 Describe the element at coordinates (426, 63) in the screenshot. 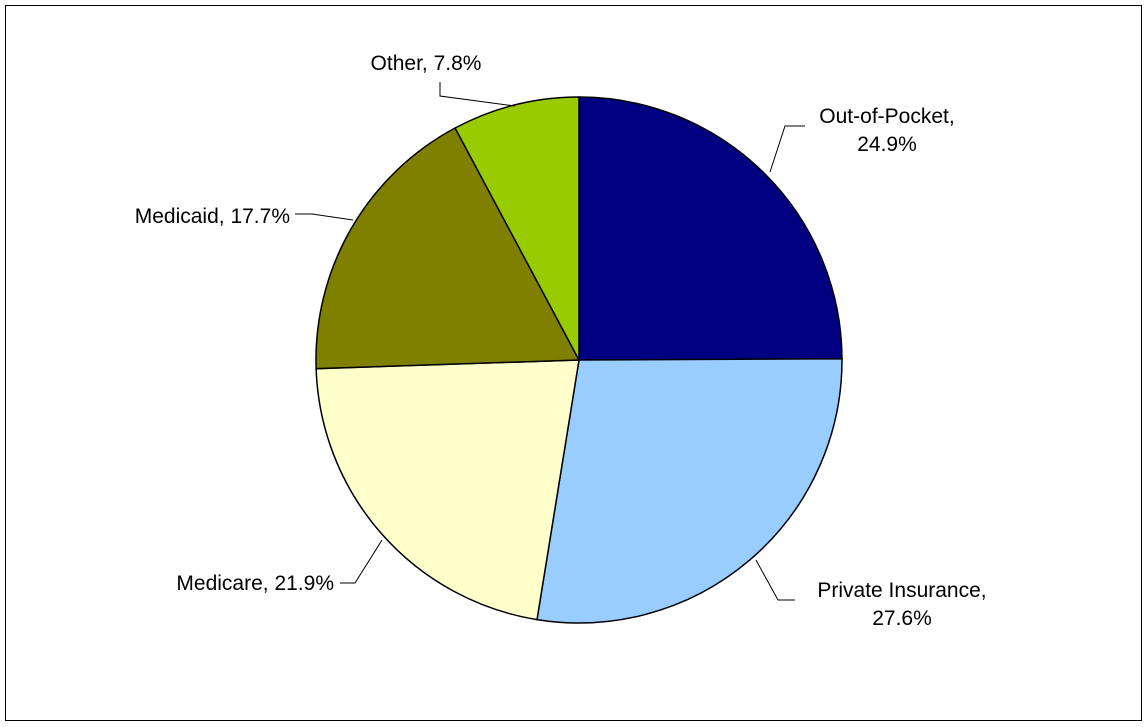

I see `data-label-other: Other, 7.8%` at that location.